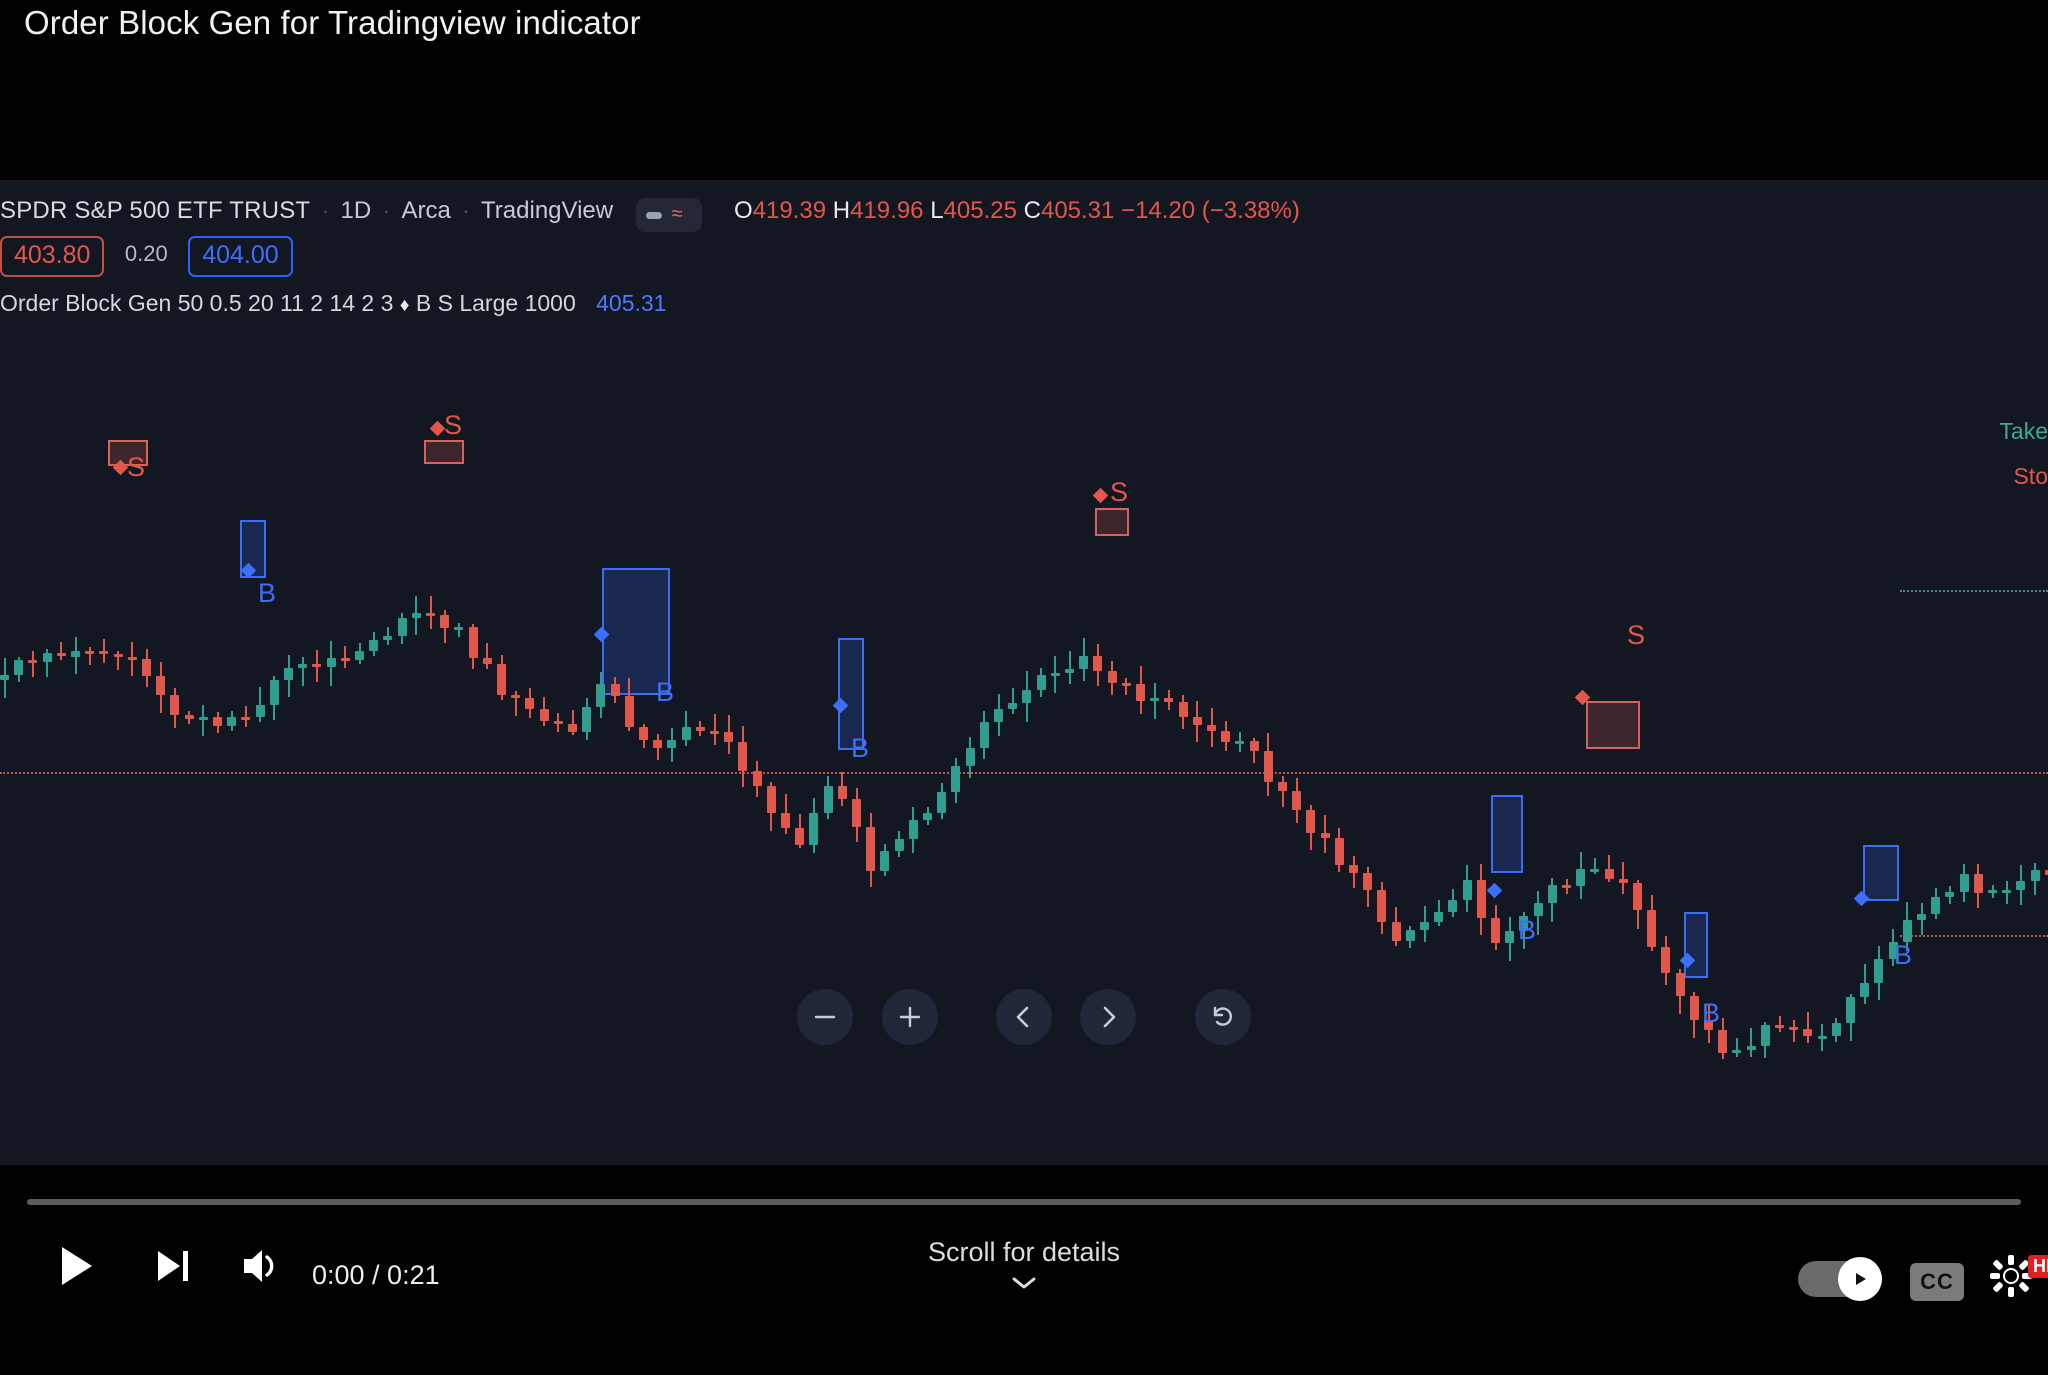  What do you see at coordinates (2018, 1281) in the screenshot?
I see `settings-button: HD` at bounding box center [2018, 1281].